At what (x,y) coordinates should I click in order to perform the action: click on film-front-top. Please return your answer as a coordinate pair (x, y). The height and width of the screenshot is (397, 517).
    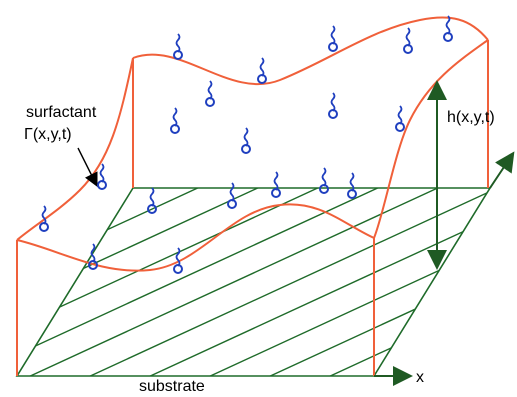
    Looking at the image, I should click on (195, 237).